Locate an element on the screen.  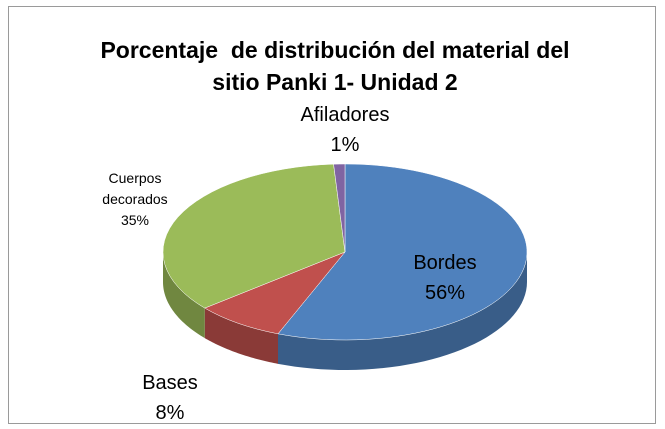
data-label: Afiladores 1% is located at coordinates (345, 130).